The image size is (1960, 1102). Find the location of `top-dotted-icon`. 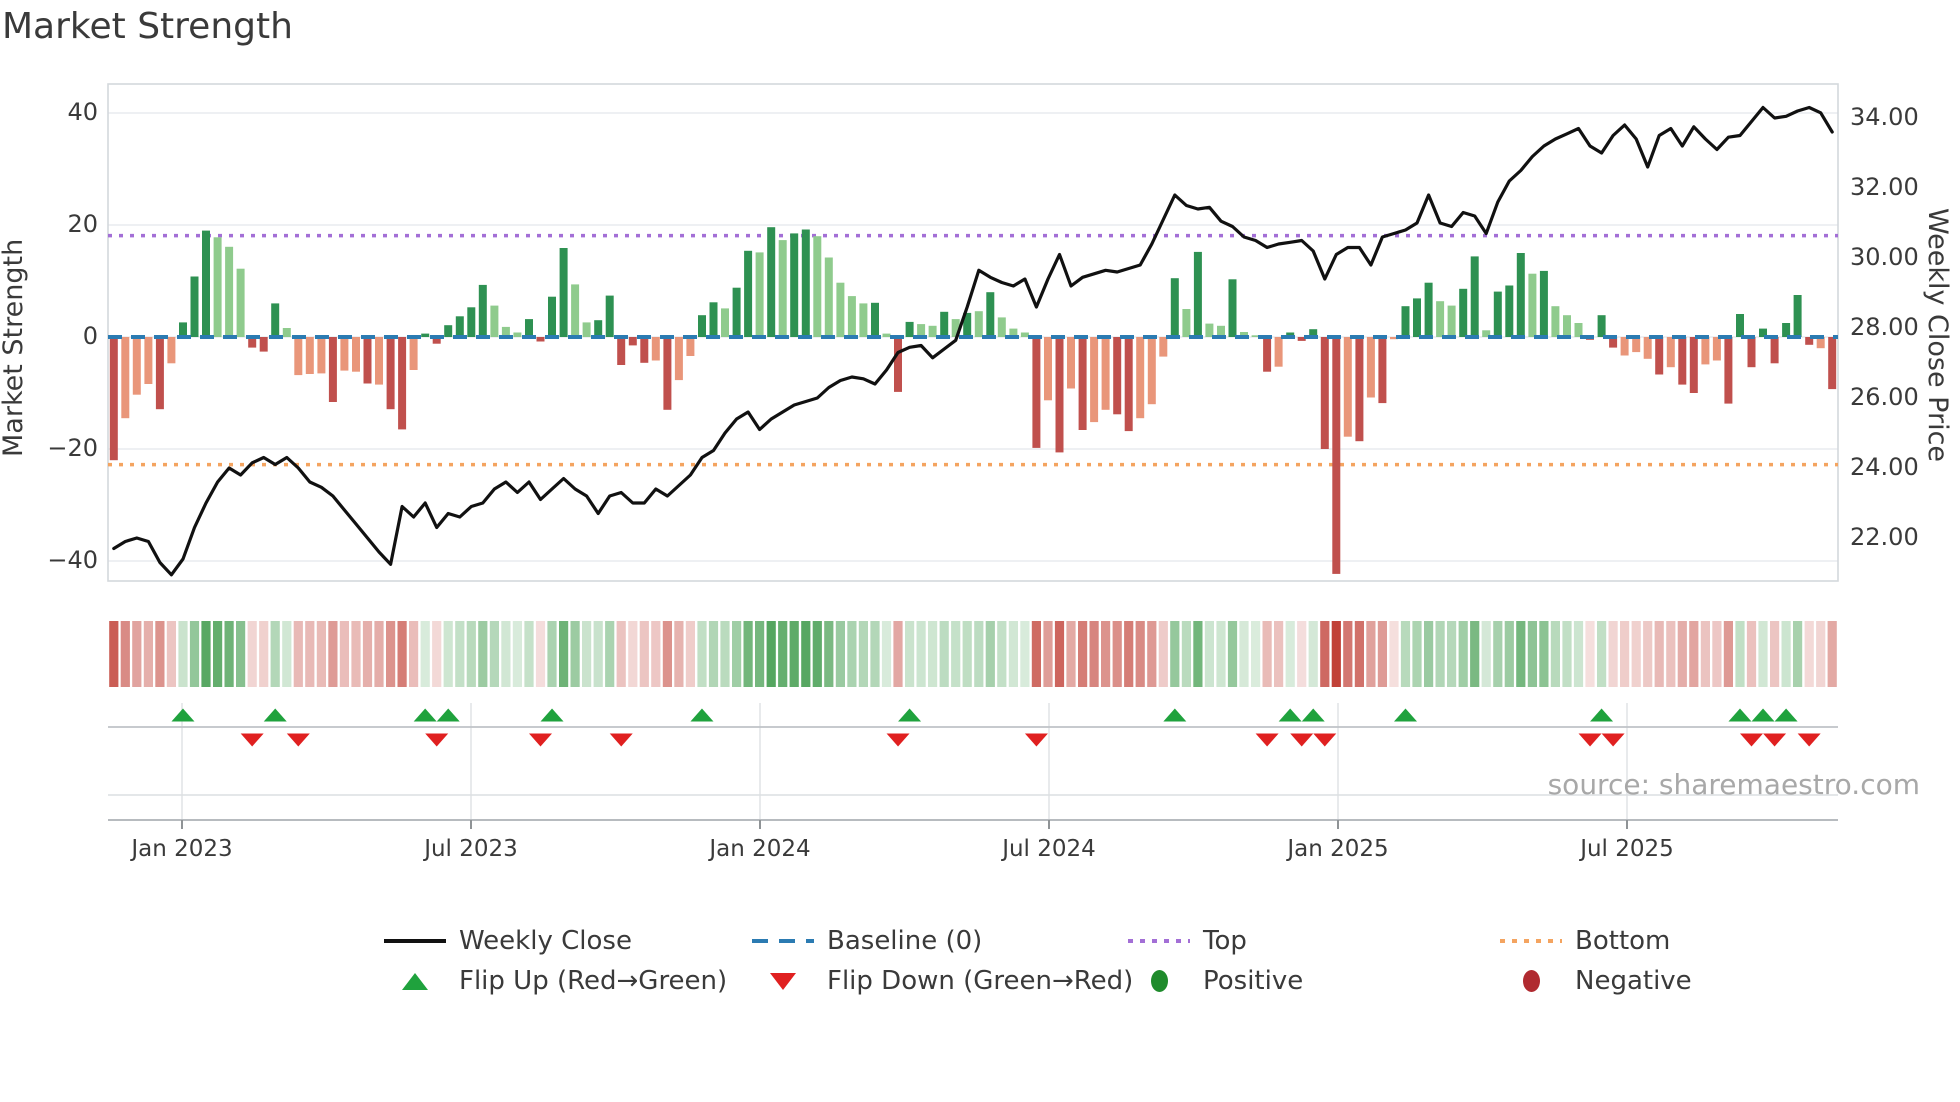

top-dotted-icon is located at coordinates (1159, 941).